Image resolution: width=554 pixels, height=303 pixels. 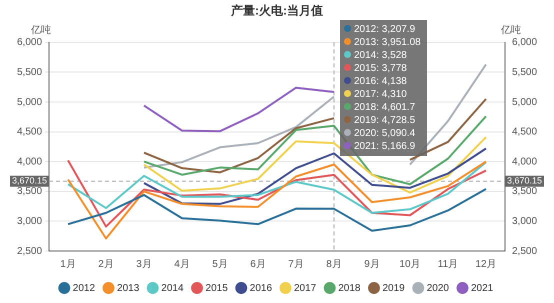 What do you see at coordinates (525, 192) in the screenshot?
I see `y2-tick-label: 3,500` at bounding box center [525, 192].